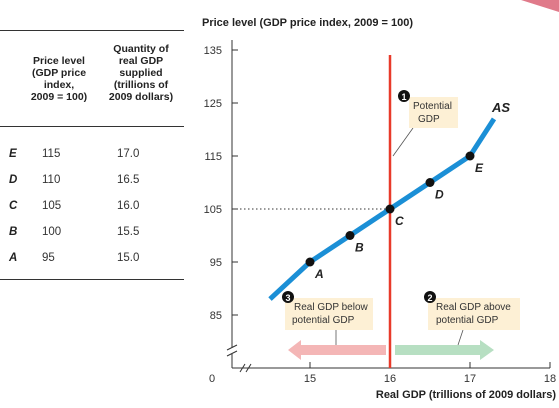 This screenshot has height=408, width=559. I want to click on table-top-rule, so click(92, 30).